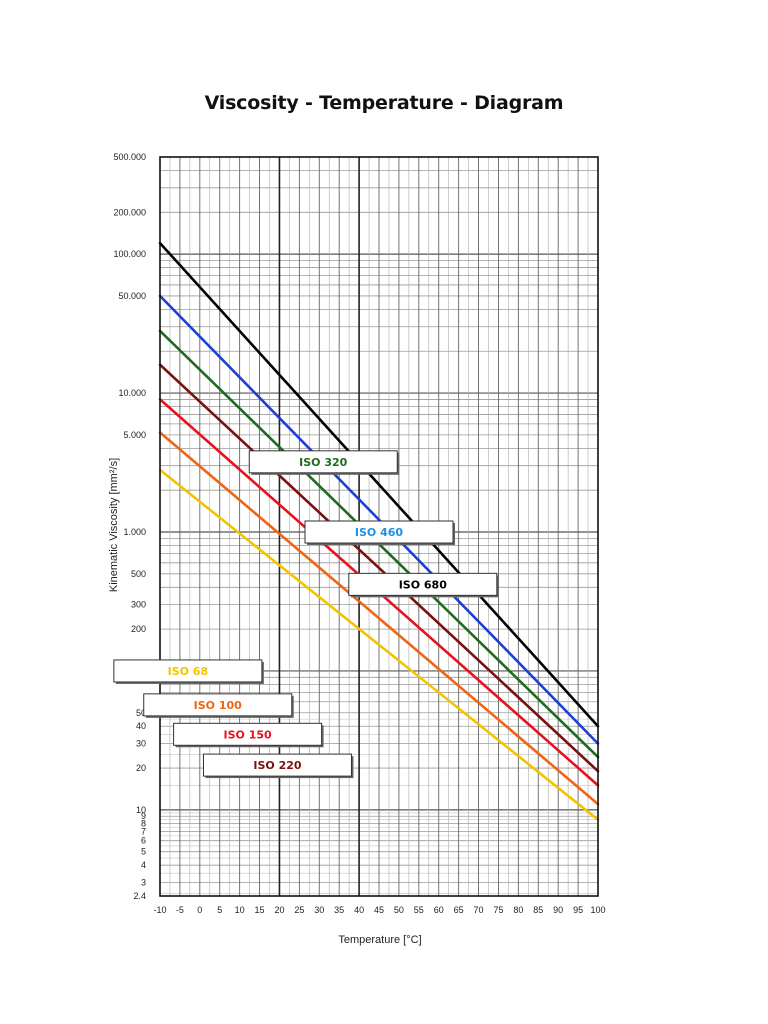 This screenshot has height=1024, width=768. What do you see at coordinates (159, 910) in the screenshot?
I see `x-tick-label: -10` at bounding box center [159, 910].